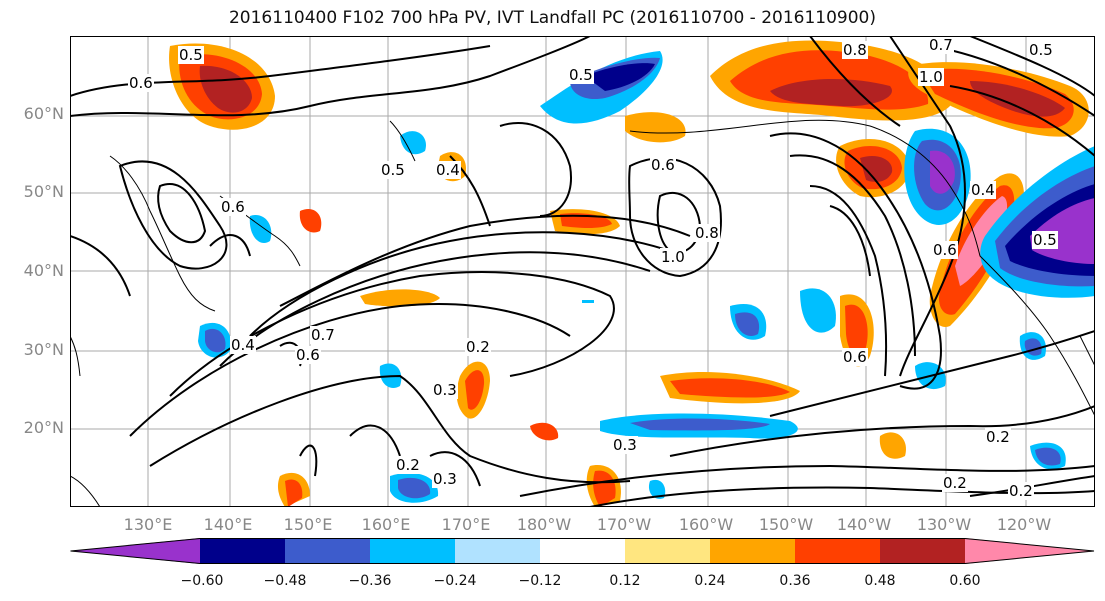 The width and height of the screenshot is (1105, 601). I want to click on lat-label: 40°N, so click(43, 270).